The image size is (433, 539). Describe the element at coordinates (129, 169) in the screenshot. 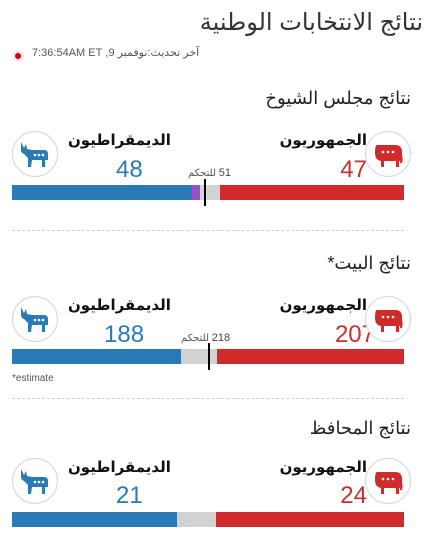

I see `dem-count: 48` at that location.